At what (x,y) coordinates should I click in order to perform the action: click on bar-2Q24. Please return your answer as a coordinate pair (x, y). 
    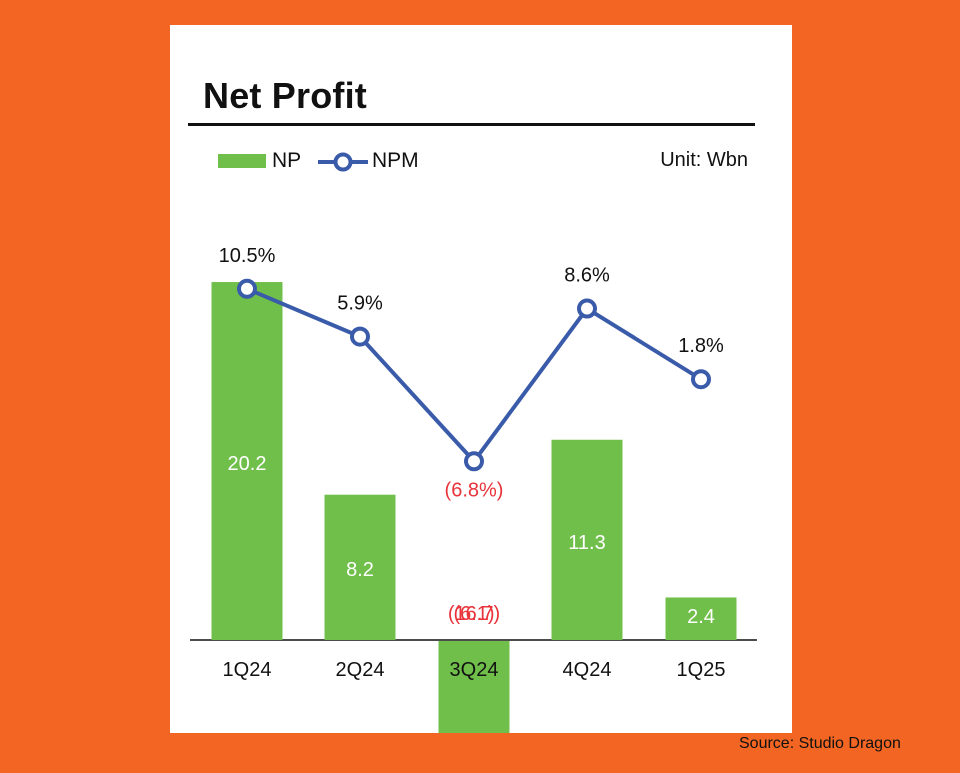
    Looking at the image, I should click on (360, 567).